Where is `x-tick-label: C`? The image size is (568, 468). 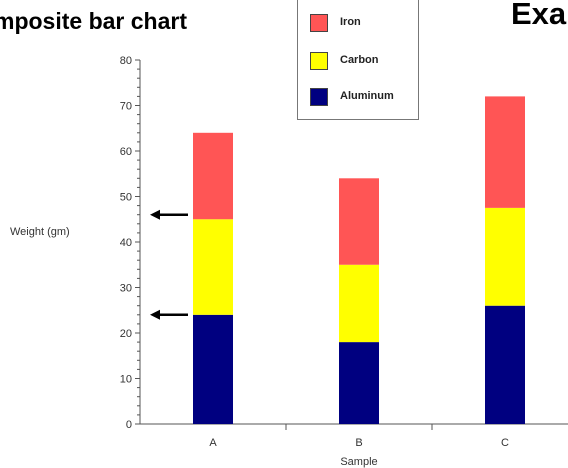 x-tick-label: C is located at coordinates (505, 443).